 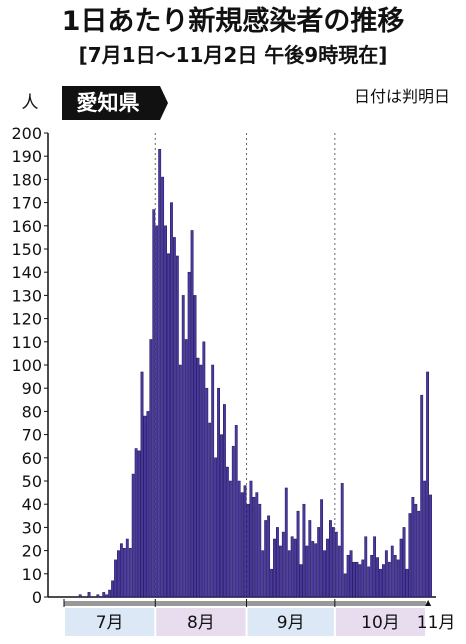 What do you see at coordinates (30, 103) in the screenshot?
I see `y-unit: 人` at bounding box center [30, 103].